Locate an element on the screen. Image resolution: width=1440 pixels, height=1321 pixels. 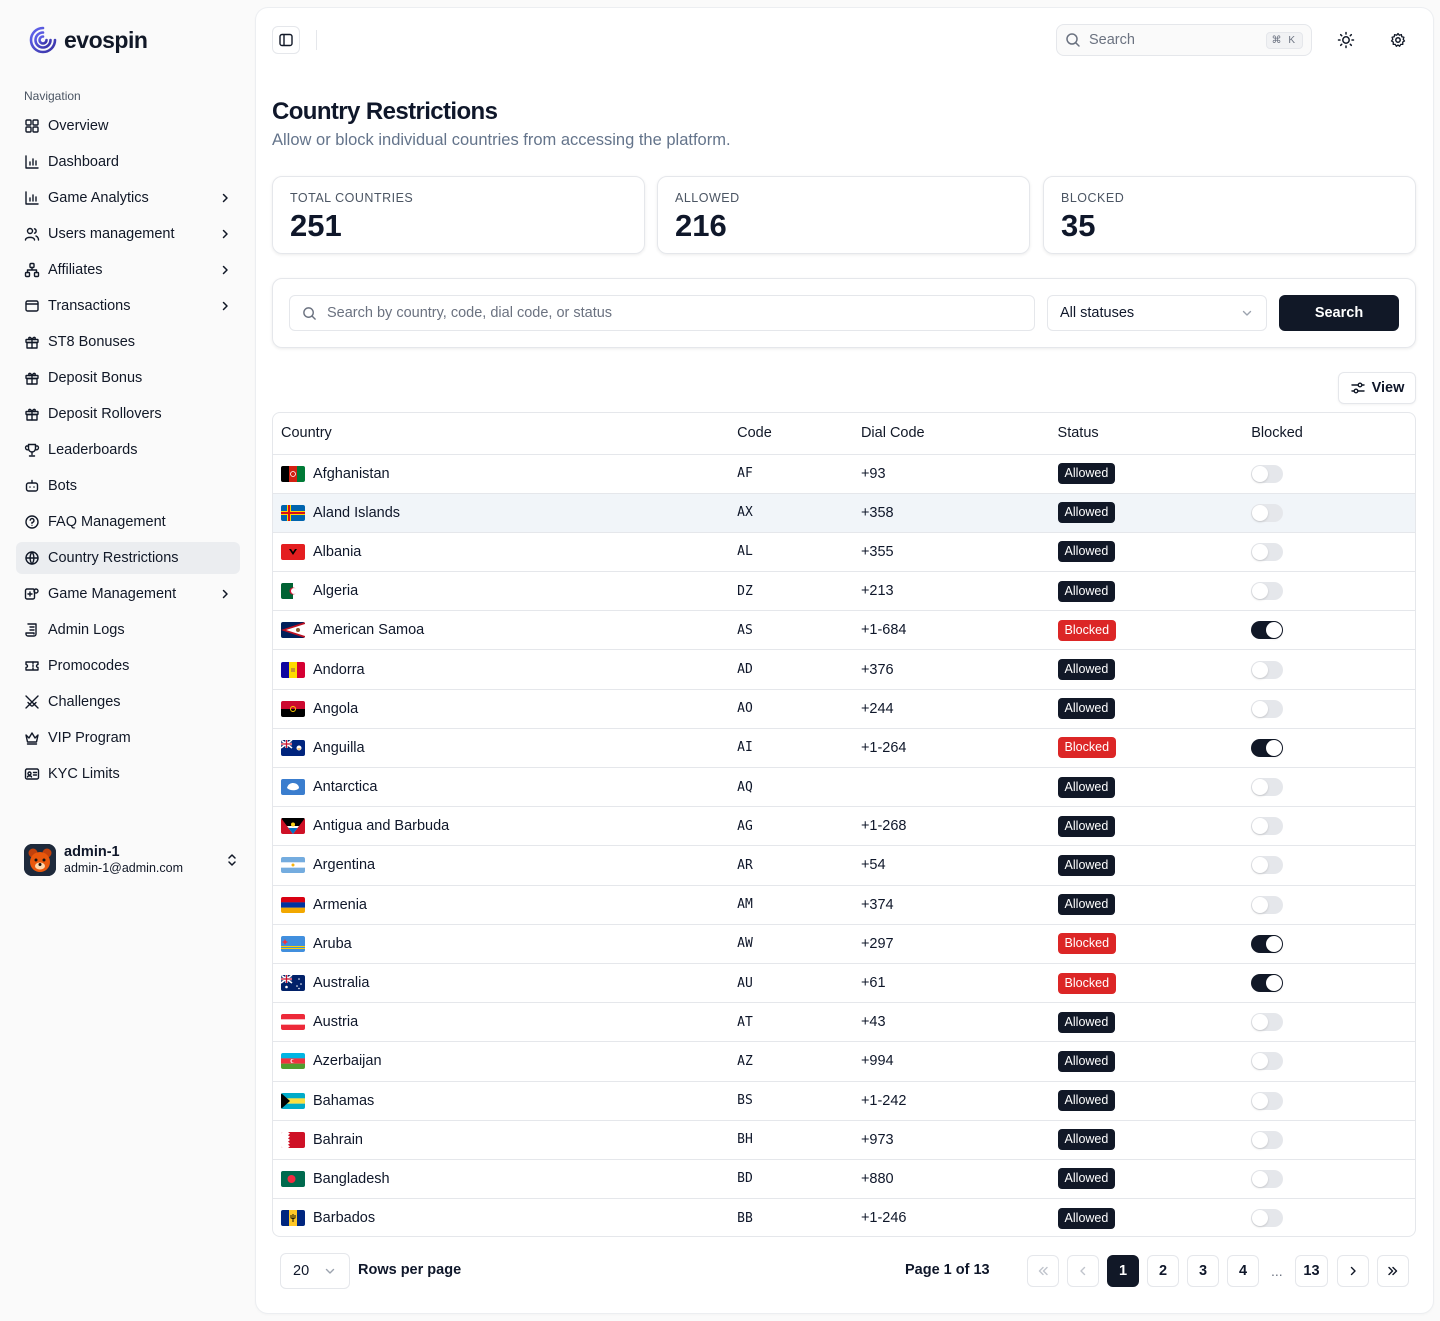
page-button-2: 2 is located at coordinates (1163, 1271).